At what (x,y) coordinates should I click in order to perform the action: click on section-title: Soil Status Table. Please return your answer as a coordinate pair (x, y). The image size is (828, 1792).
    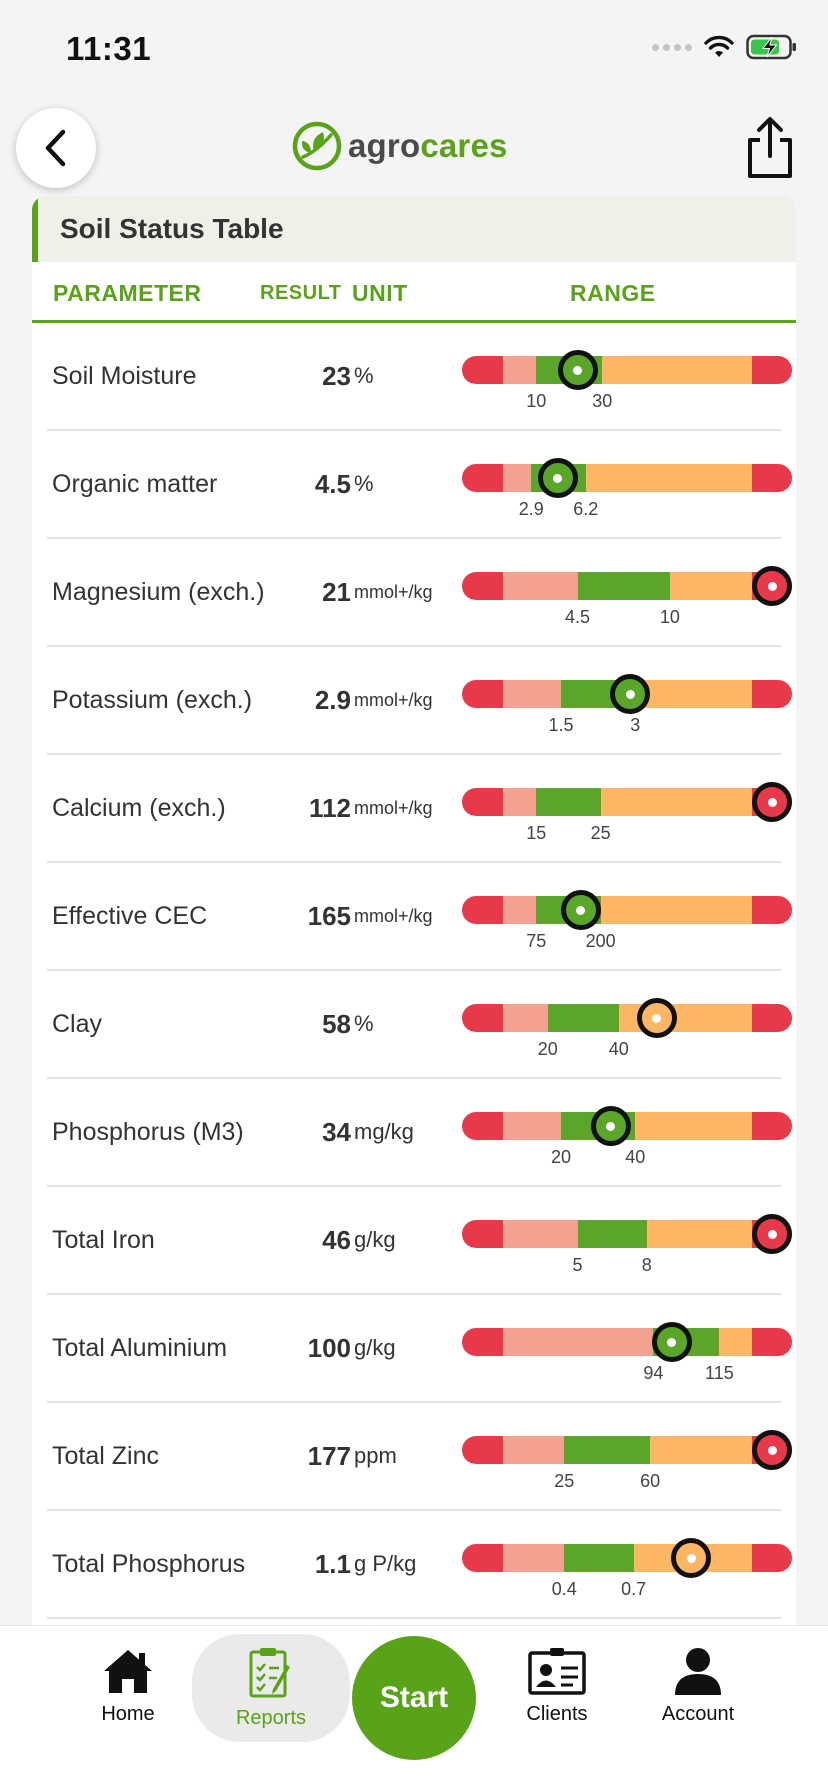
    Looking at the image, I should click on (414, 229).